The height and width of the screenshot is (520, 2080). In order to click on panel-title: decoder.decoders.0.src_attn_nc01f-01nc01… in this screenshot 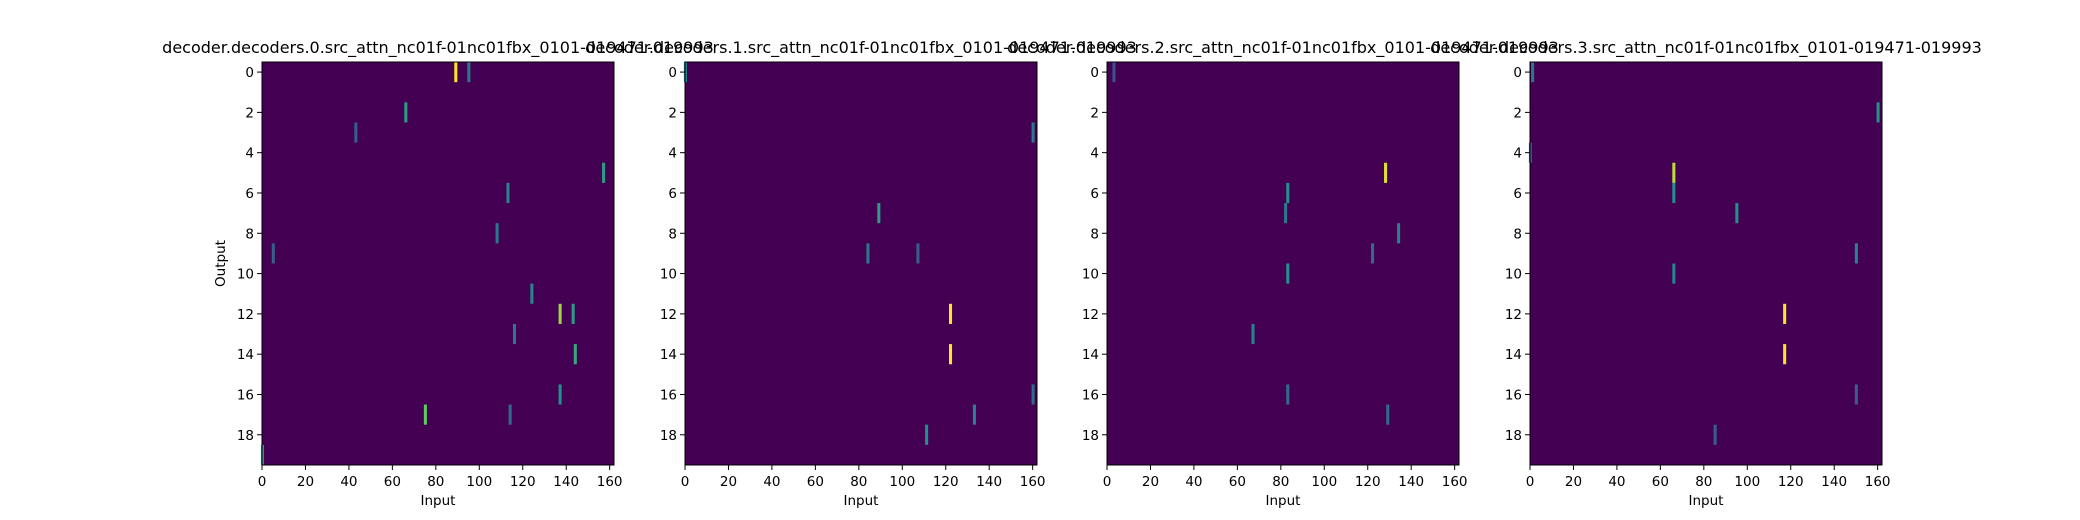, I will do `click(438, 48)`.